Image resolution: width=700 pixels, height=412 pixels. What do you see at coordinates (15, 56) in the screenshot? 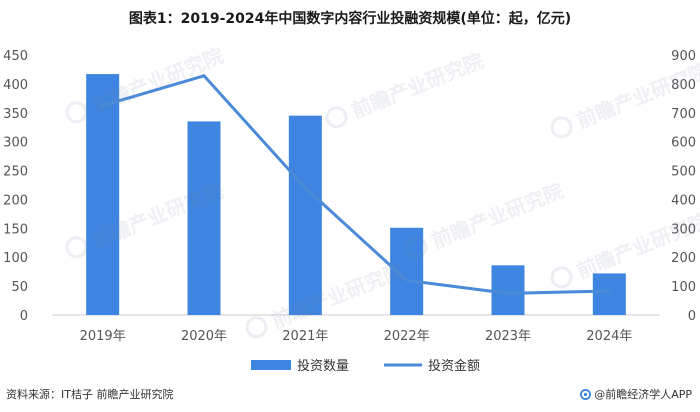
I see `y-left-tick-label: 450` at bounding box center [15, 56].